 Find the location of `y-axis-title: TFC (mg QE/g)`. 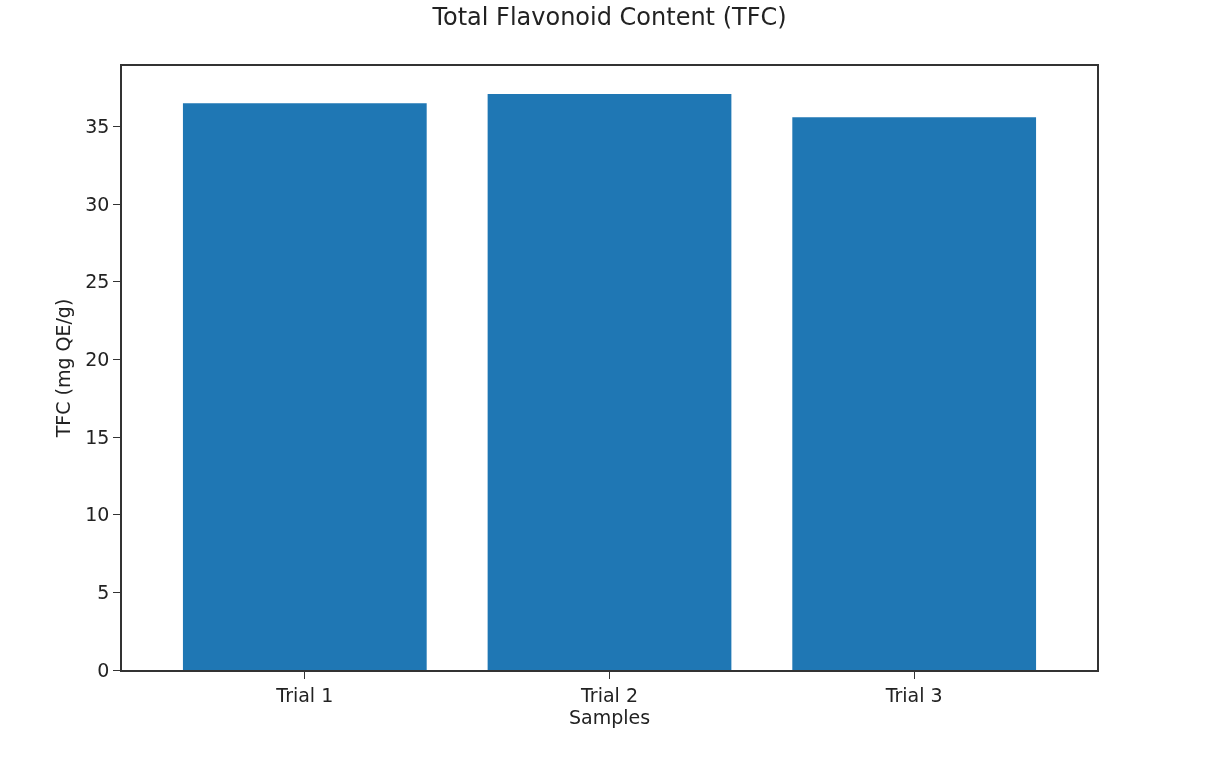

y-axis-title: TFC (mg QE/g) is located at coordinates (62, 368).